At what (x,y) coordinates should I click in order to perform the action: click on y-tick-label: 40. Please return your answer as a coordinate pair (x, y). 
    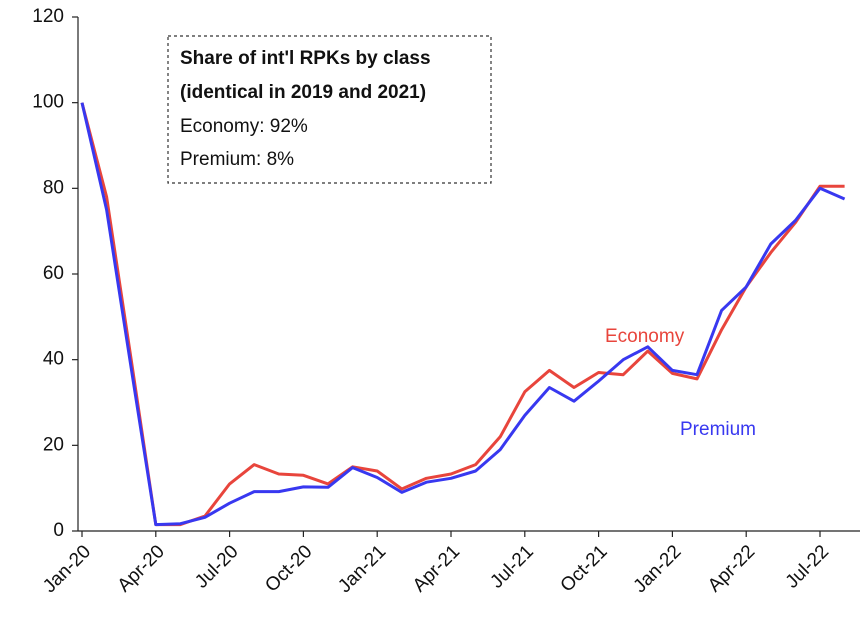
    Looking at the image, I should click on (53, 359).